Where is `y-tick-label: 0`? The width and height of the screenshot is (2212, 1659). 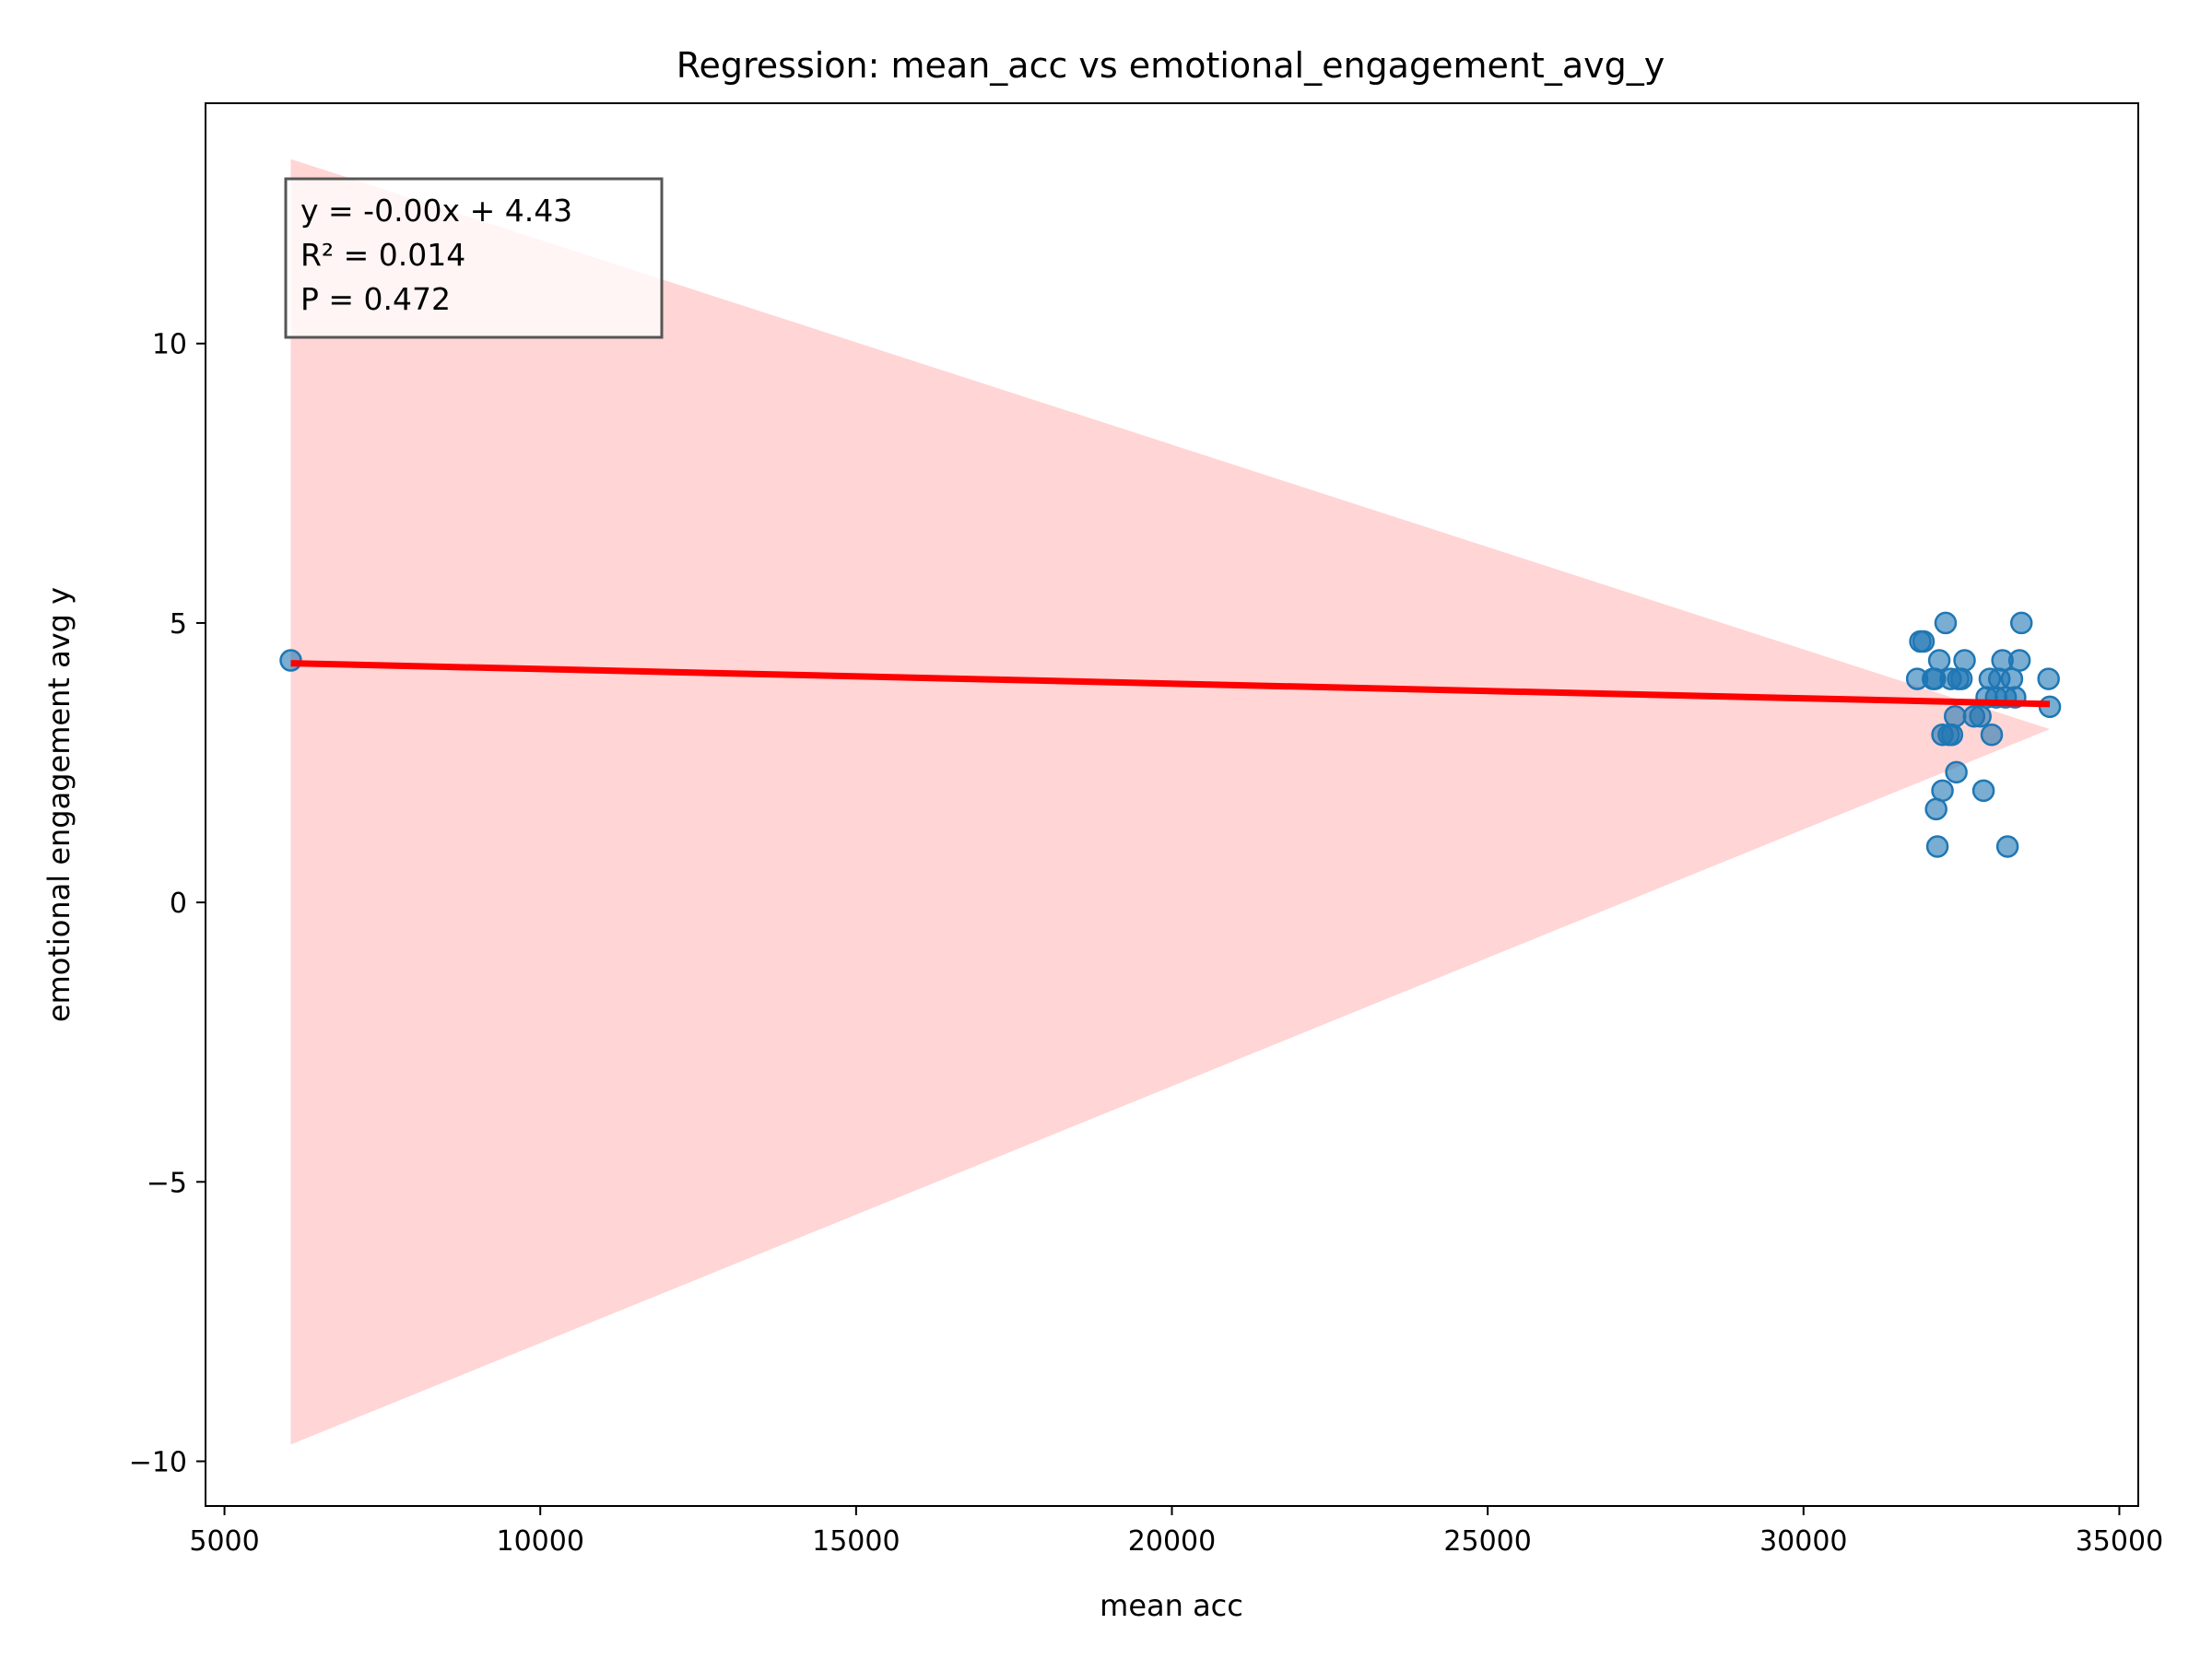 y-tick-label: 0 is located at coordinates (178, 904).